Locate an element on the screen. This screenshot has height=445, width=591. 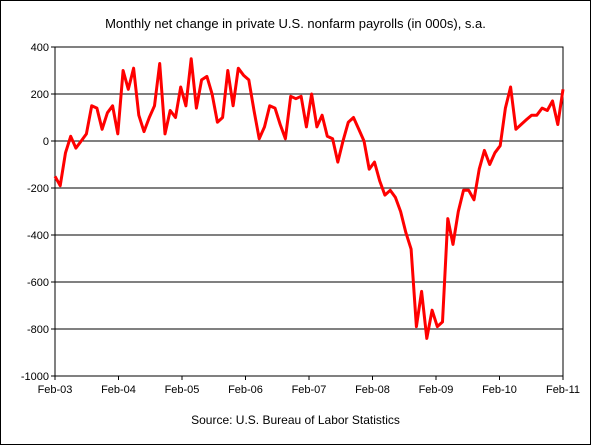
x-tick-label: Feb-08 is located at coordinates (372, 390).